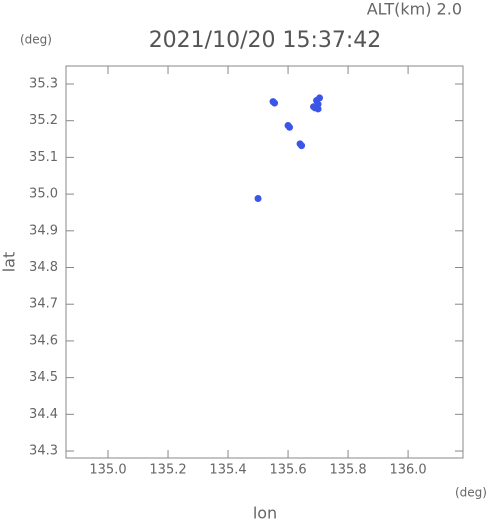 This screenshot has width=491, height=521. Describe the element at coordinates (43, 414) in the screenshot. I see `y-tick-label: 34.4` at that location.